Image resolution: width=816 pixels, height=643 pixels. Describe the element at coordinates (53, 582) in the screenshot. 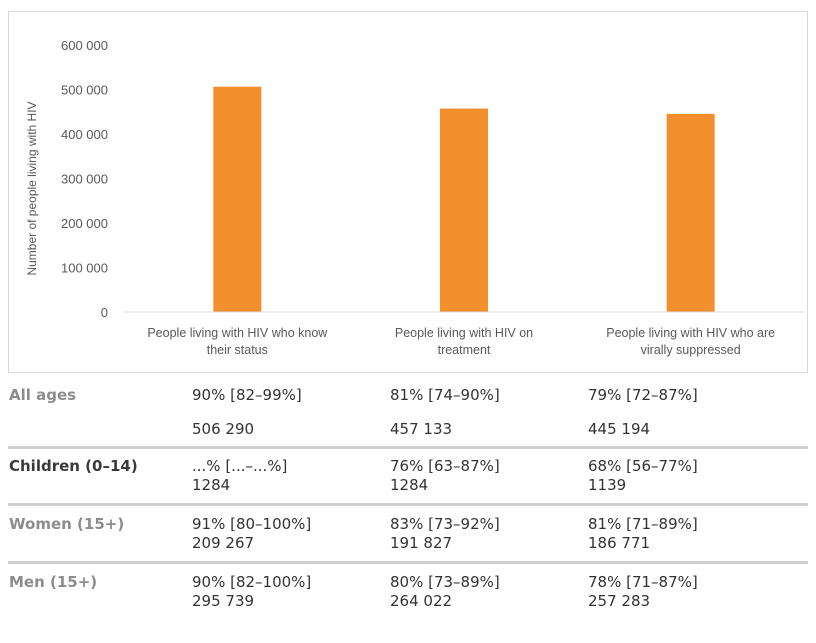

I see `row-label: Men (15+)` at that location.